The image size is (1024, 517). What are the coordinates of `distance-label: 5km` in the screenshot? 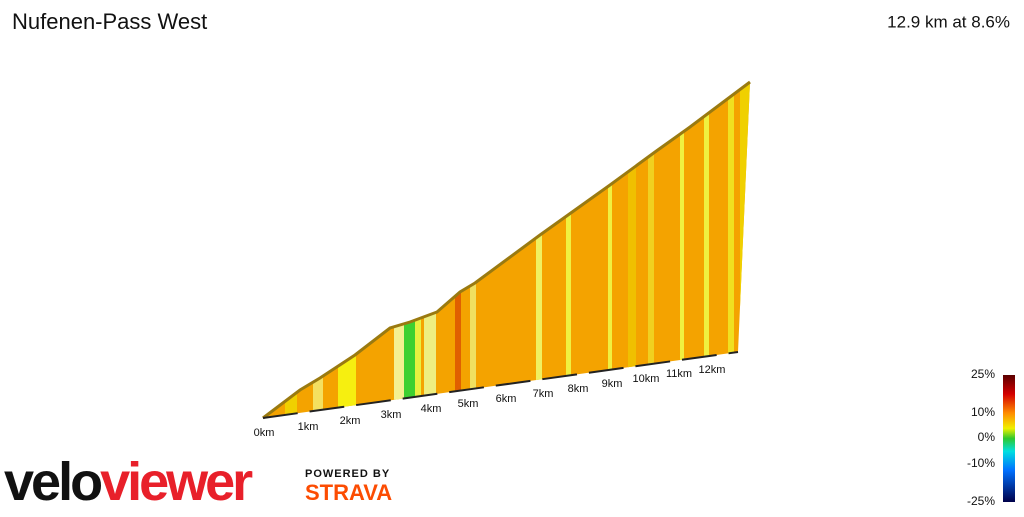 It's located at (468, 404).